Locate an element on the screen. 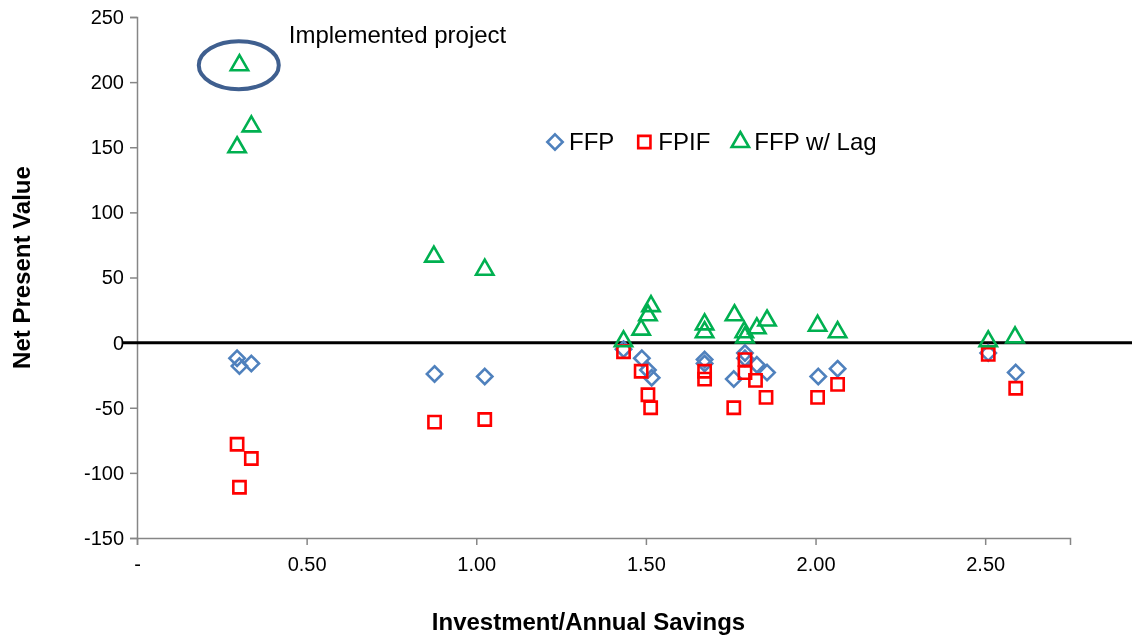 Image resolution: width=1132 pixels, height=638 pixels. legend-label: FFP is located at coordinates (592, 141).